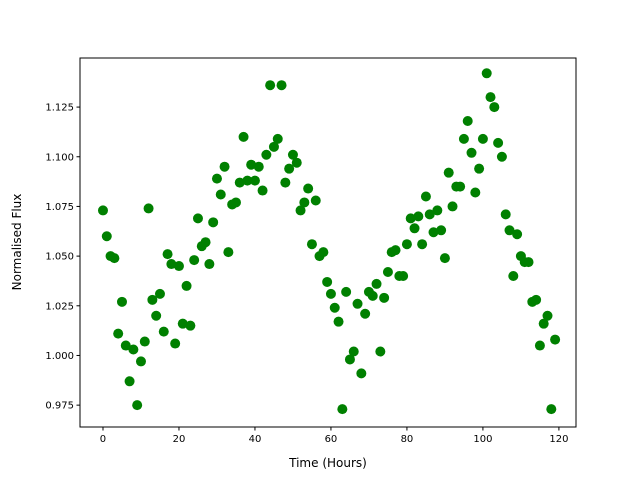 The height and width of the screenshot is (480, 640). What do you see at coordinates (482, 439) in the screenshot?
I see `x-tick-label: 100` at bounding box center [482, 439].